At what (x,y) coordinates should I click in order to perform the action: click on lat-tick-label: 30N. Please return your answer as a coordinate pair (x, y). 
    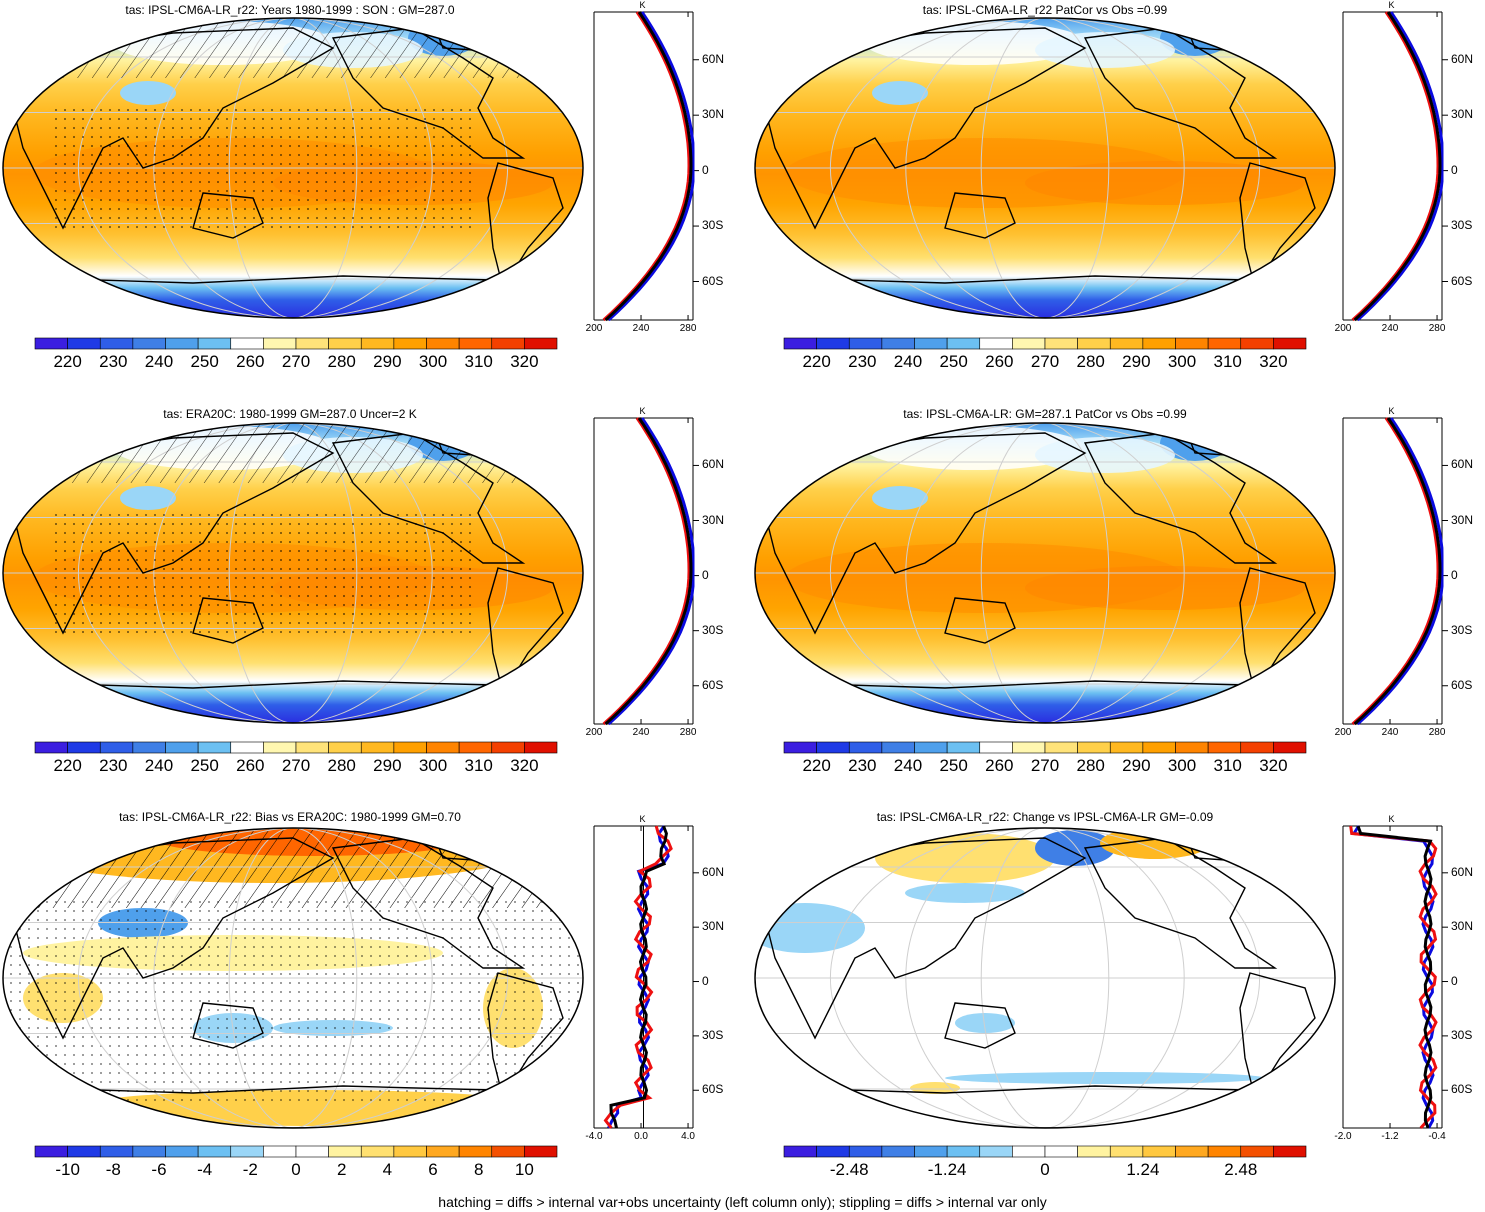
    Looking at the image, I should click on (713, 519).